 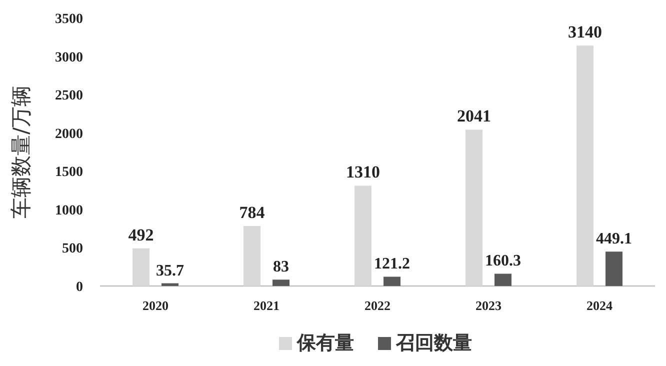 What do you see at coordinates (392, 264) in the screenshot?
I see `data-label: 121.2` at bounding box center [392, 264].